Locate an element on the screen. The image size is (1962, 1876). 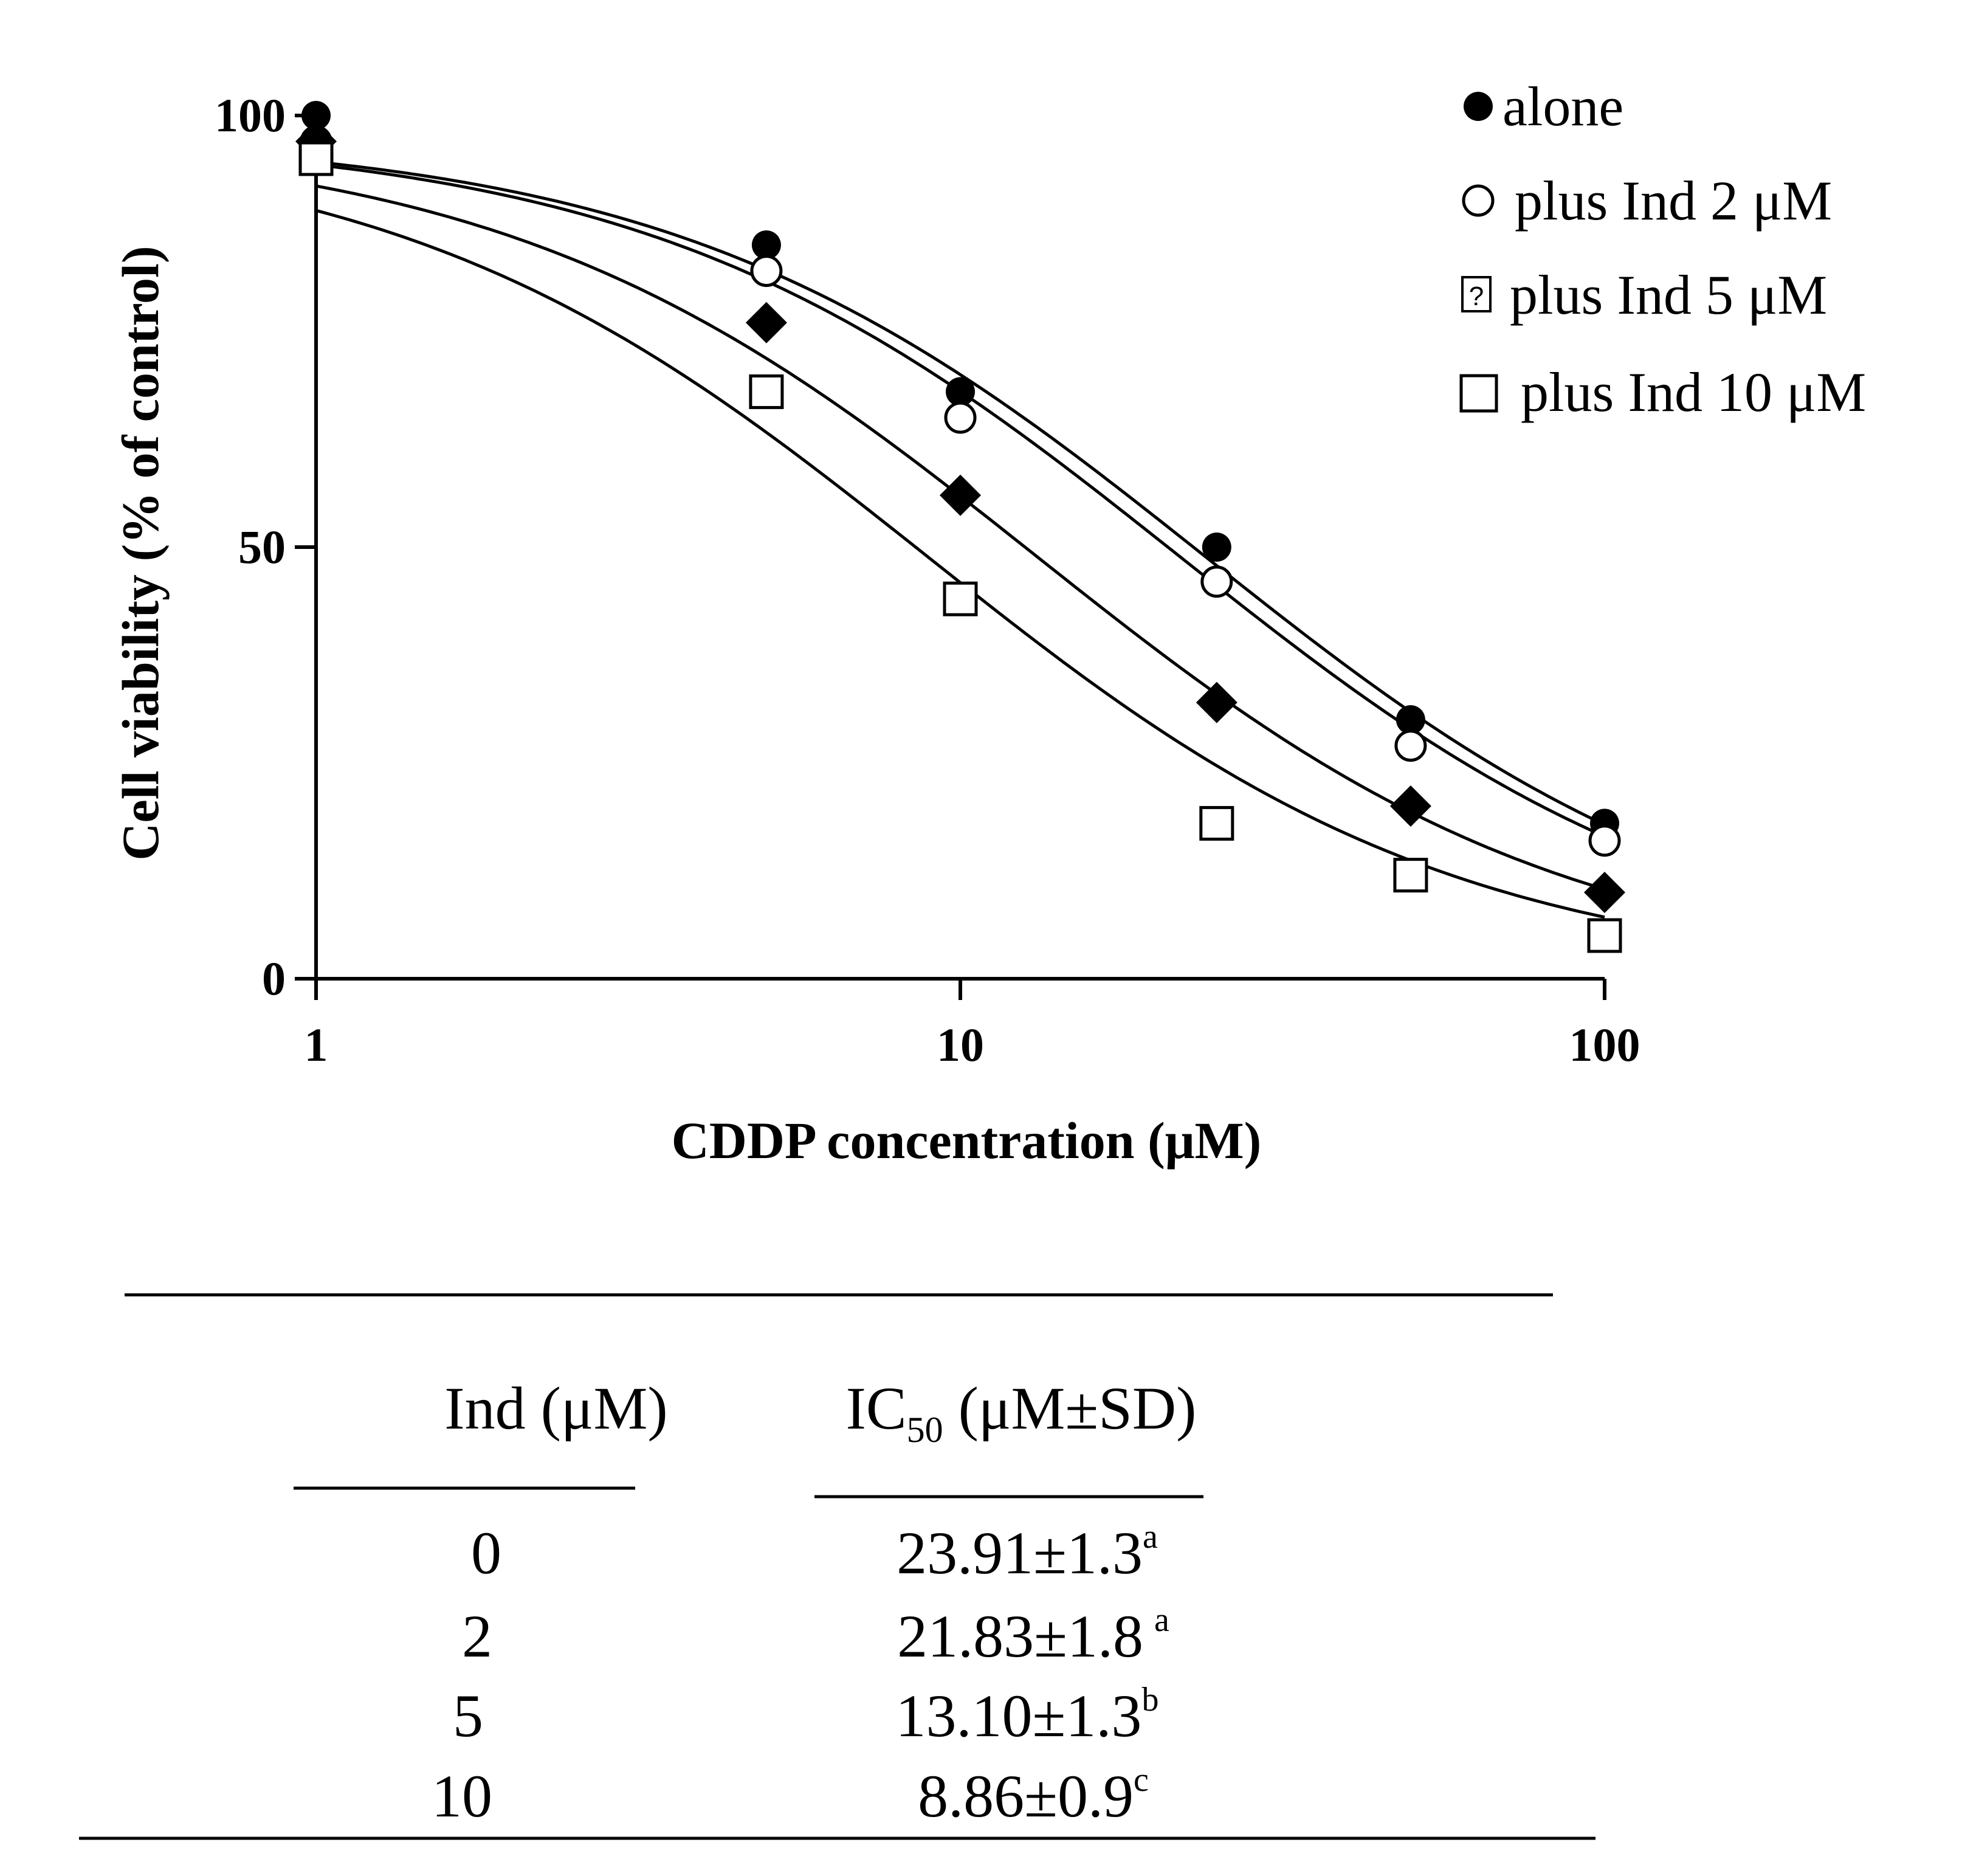
ic50-main: IC is located at coordinates (877, 1408).